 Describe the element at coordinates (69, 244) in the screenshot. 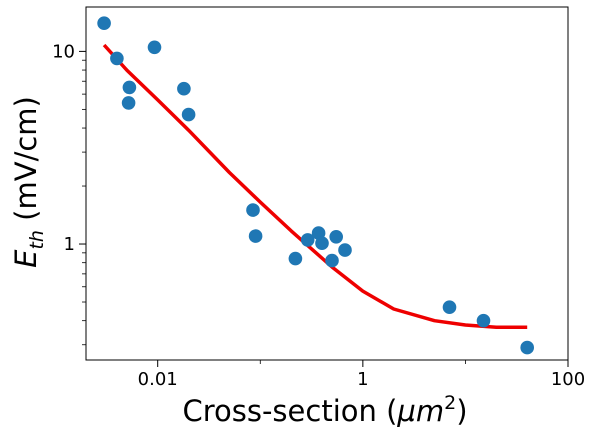

I see `y-tick-label: 1` at that location.